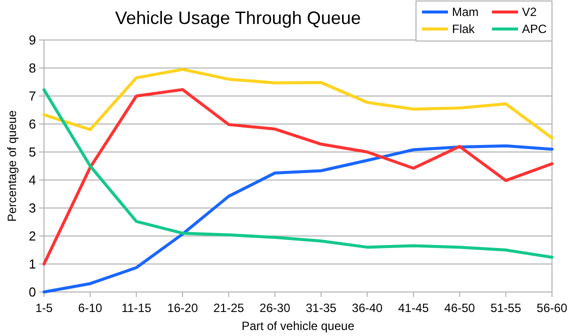 The width and height of the screenshot is (575, 336). I want to click on x-tick-label: 21-25, so click(228, 308).